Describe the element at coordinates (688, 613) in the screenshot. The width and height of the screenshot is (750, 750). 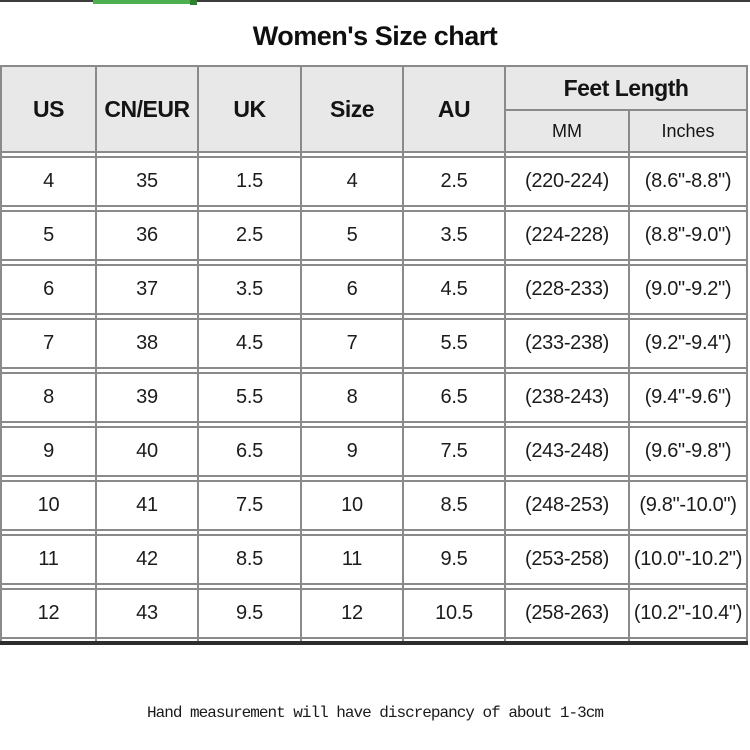
I see `table-cell: (10.2"-10.4")` at that location.